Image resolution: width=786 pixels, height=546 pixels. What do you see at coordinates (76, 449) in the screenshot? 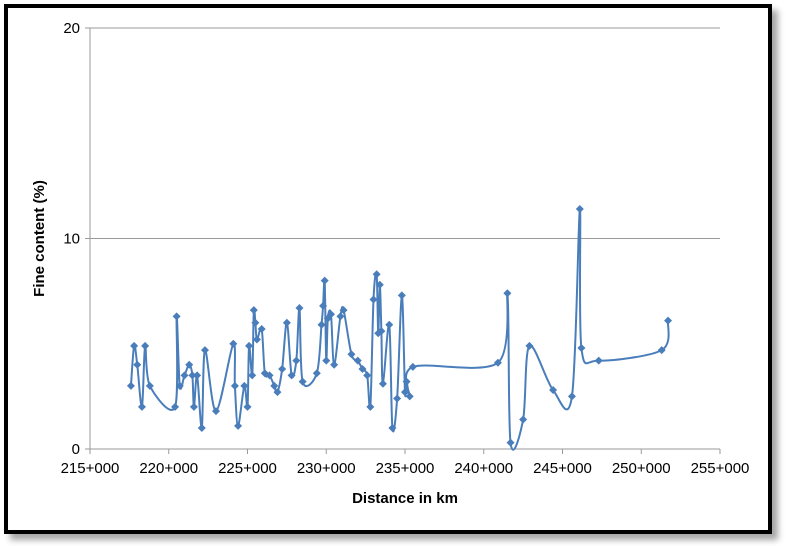
I see `y-tick-label: 0` at bounding box center [76, 449].